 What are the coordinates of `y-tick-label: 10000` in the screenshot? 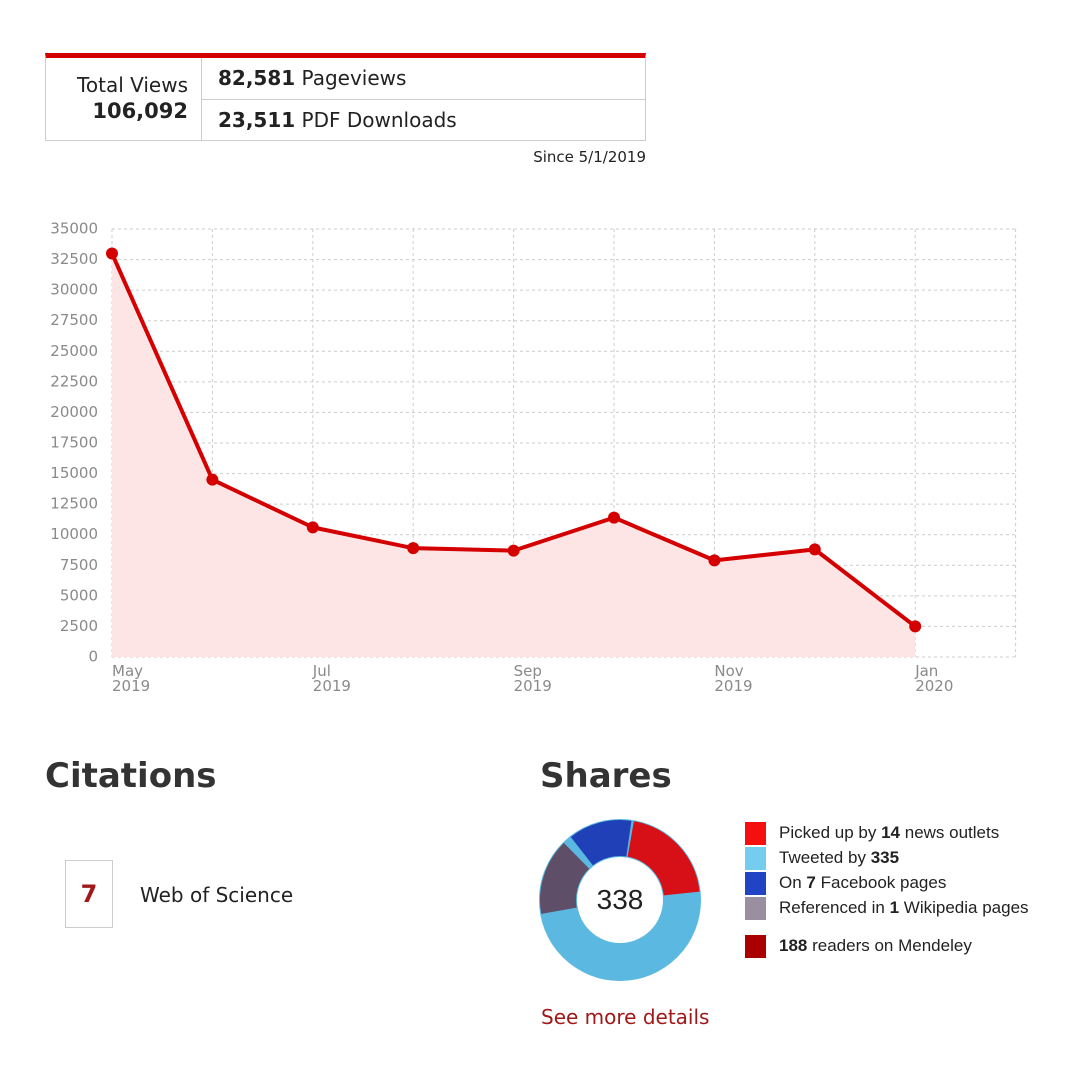 It's located at (74, 534).